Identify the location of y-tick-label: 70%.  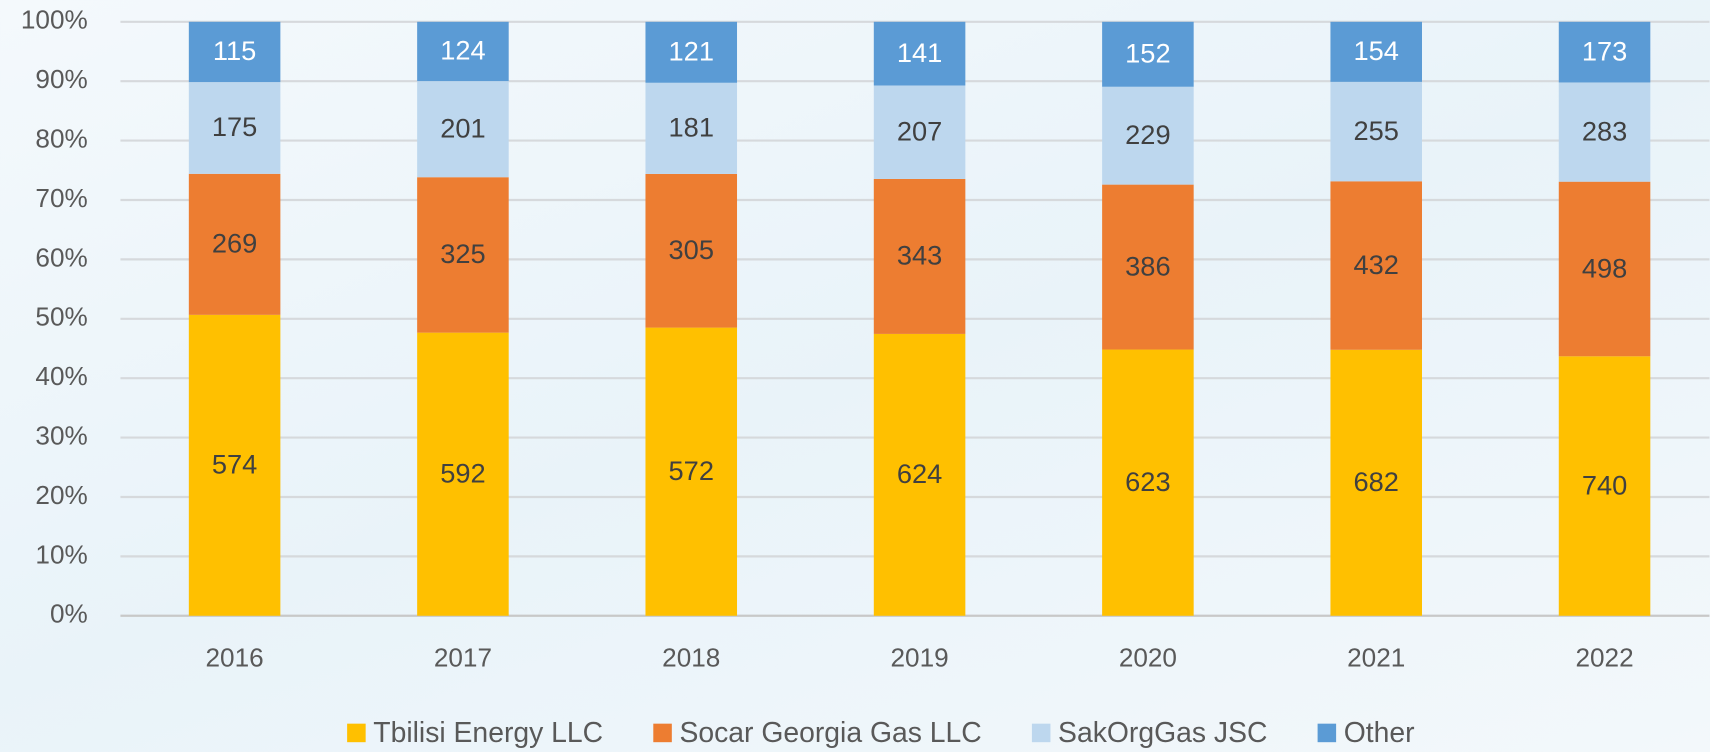
(61, 198).